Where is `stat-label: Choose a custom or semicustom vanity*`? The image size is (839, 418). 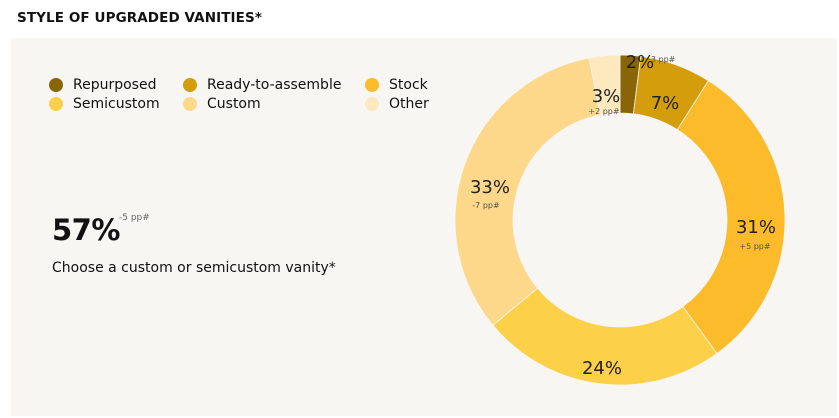 stat-label: Choose a custom or semicustom vanity* is located at coordinates (194, 268).